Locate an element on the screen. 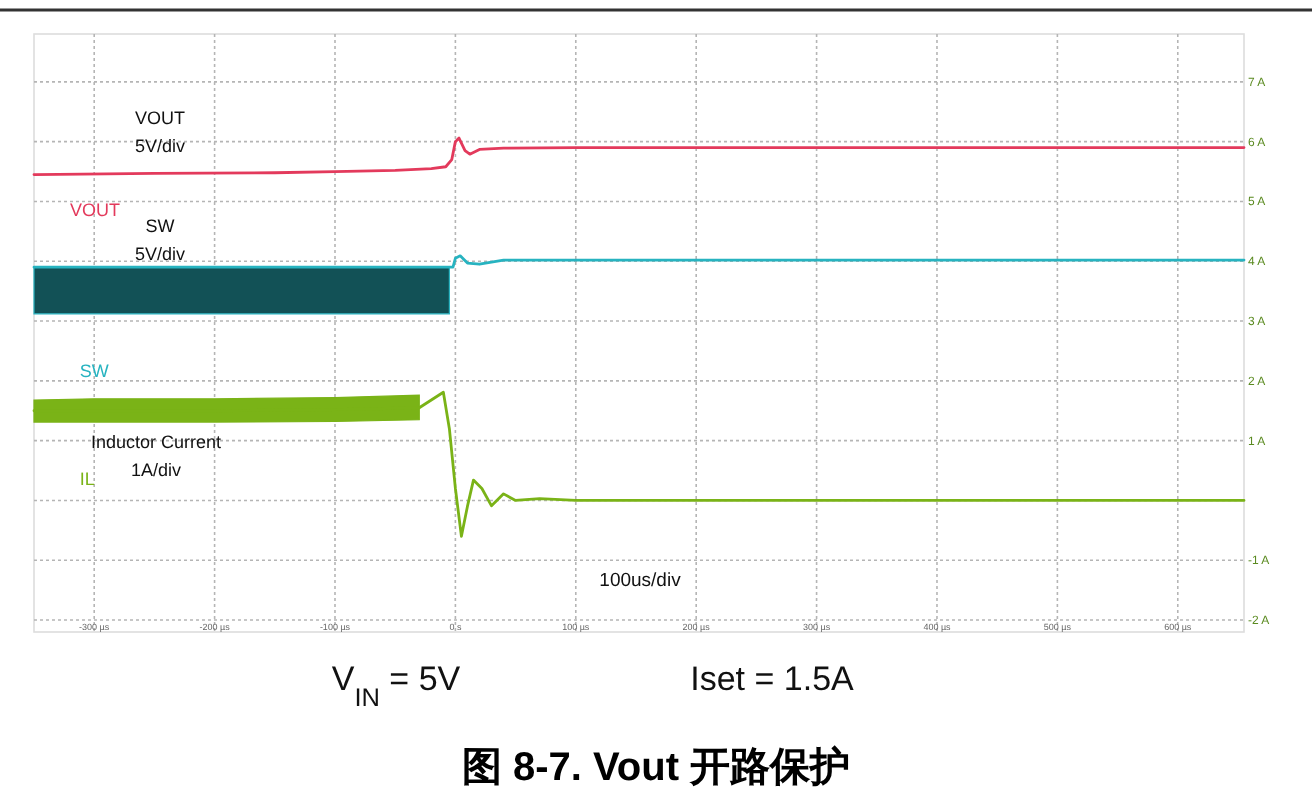 This screenshot has height=812, width=1312. text: Iset = 1.5A is located at coordinates (773, 679).